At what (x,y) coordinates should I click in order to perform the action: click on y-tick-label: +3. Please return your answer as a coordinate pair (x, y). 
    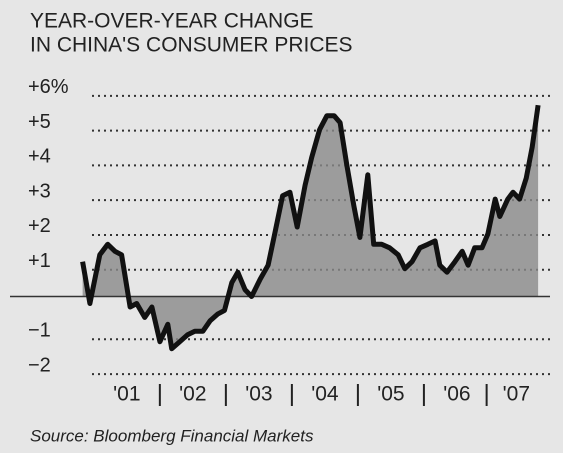
    Looking at the image, I should click on (39, 191).